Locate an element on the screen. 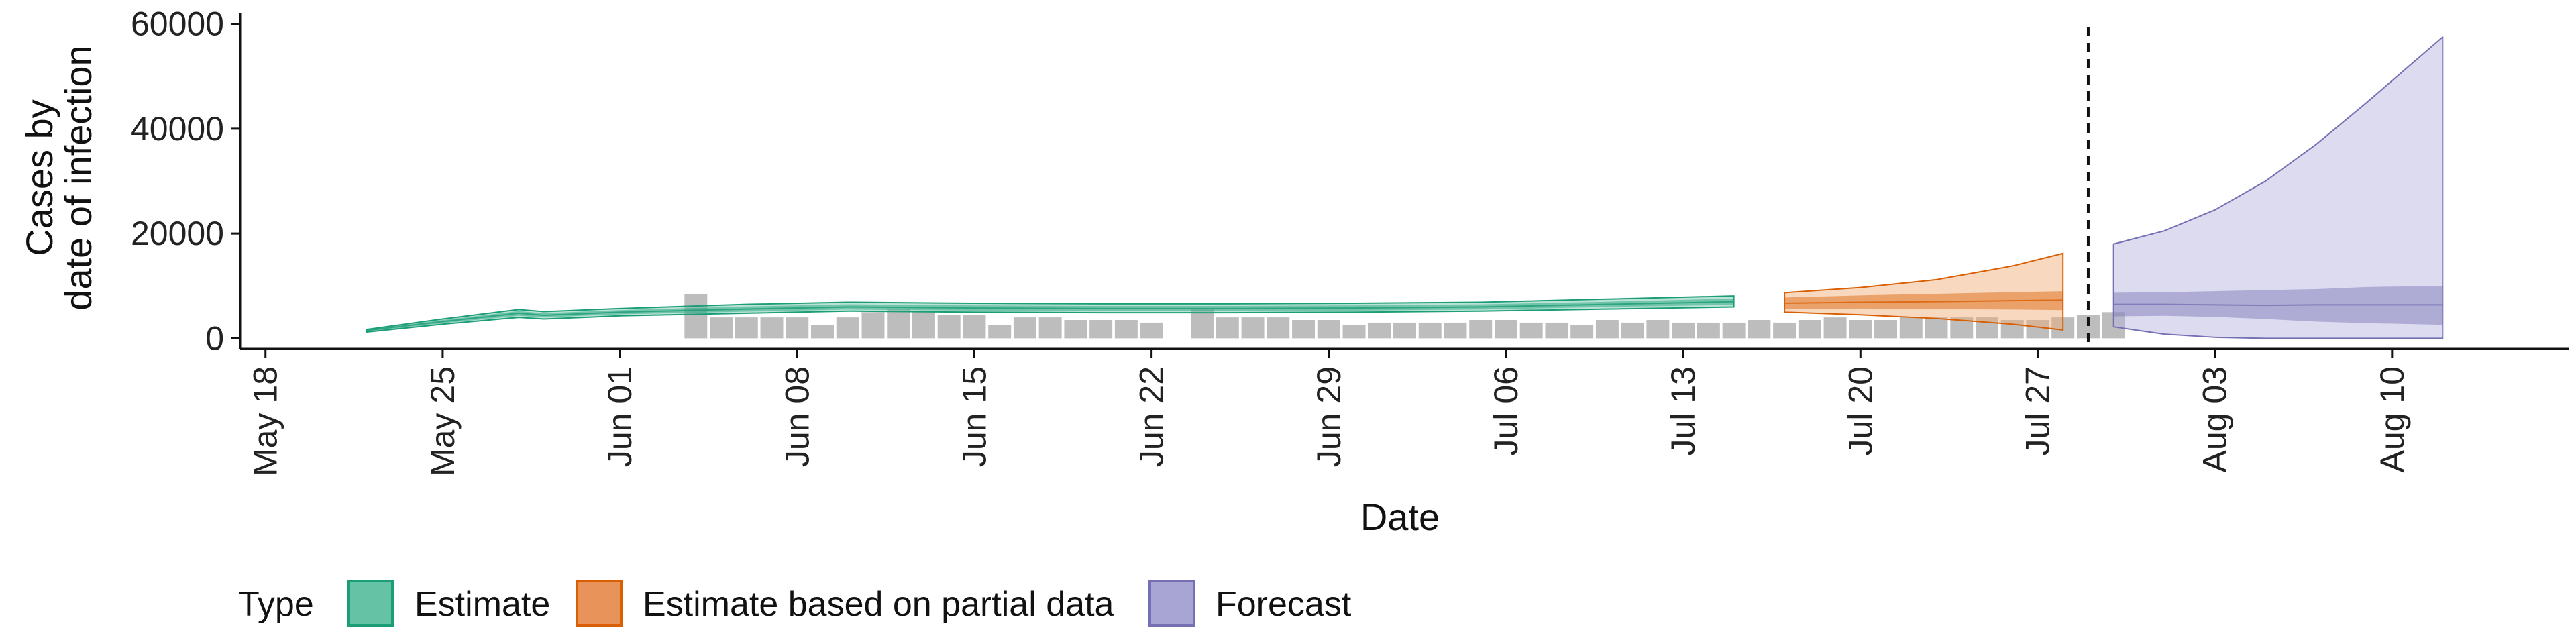 The height and width of the screenshot is (644, 2576). x-tick-label: Jul 13 is located at coordinates (1683, 410).